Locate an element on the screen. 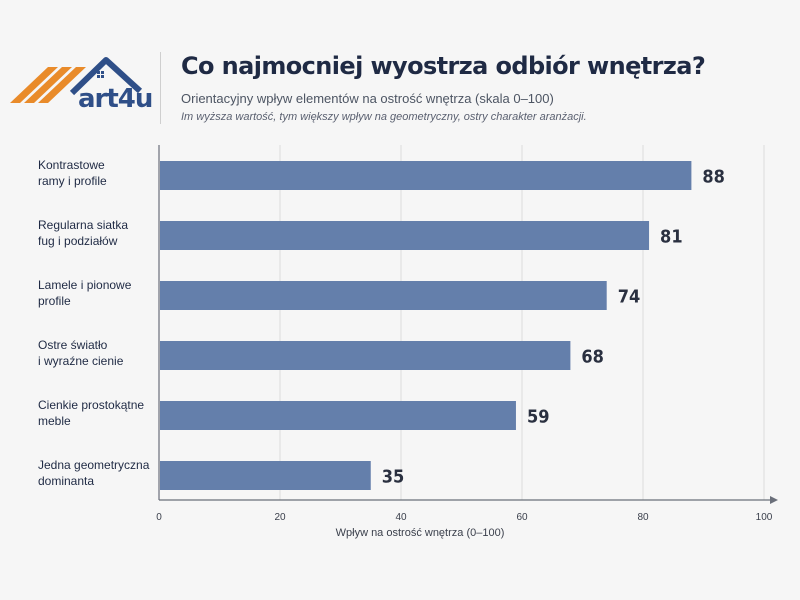  category-label-4: Ostre światło i wyraźne cienie is located at coordinates (81, 353).